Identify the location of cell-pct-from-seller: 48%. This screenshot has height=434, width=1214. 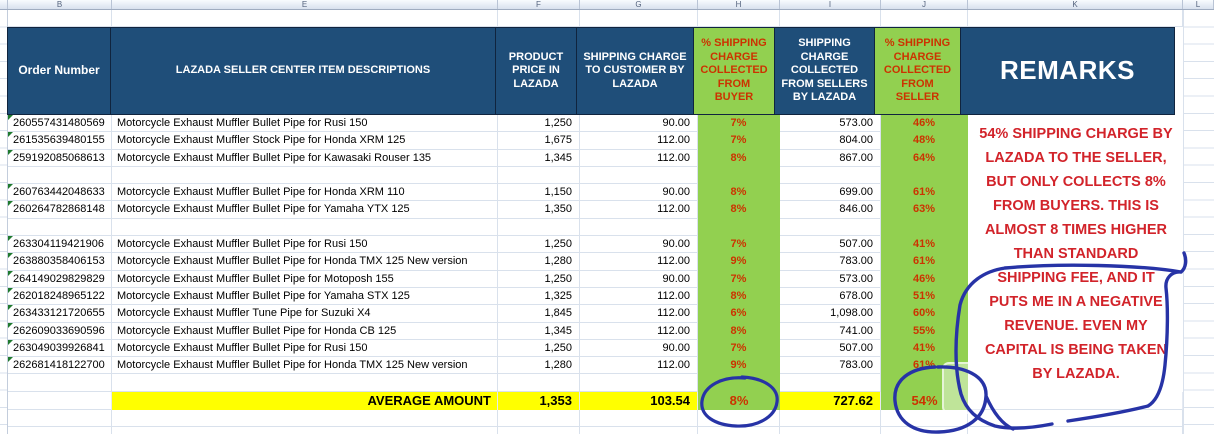
(924, 141).